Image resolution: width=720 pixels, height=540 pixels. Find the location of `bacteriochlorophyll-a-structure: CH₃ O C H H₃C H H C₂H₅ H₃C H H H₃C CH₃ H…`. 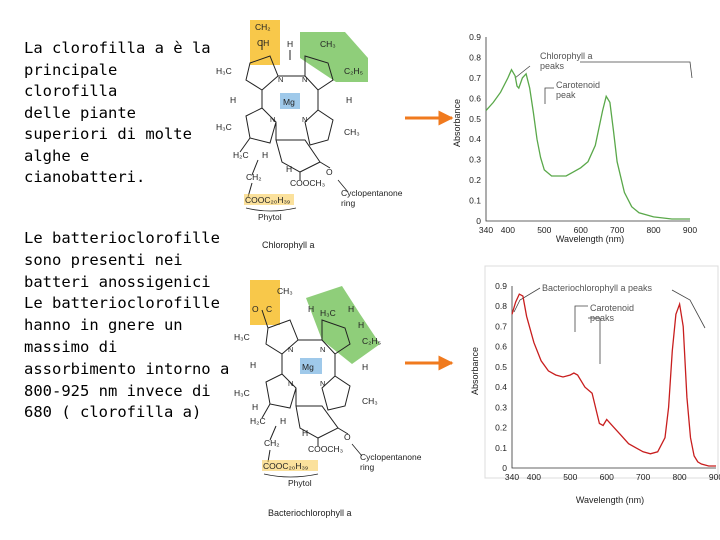

bacteriochlorophyll-a-structure: CH₃ O C H H₃C H H C₂H₅ H₃C H H H₃C CH₃ H… is located at coordinates (329, 399).